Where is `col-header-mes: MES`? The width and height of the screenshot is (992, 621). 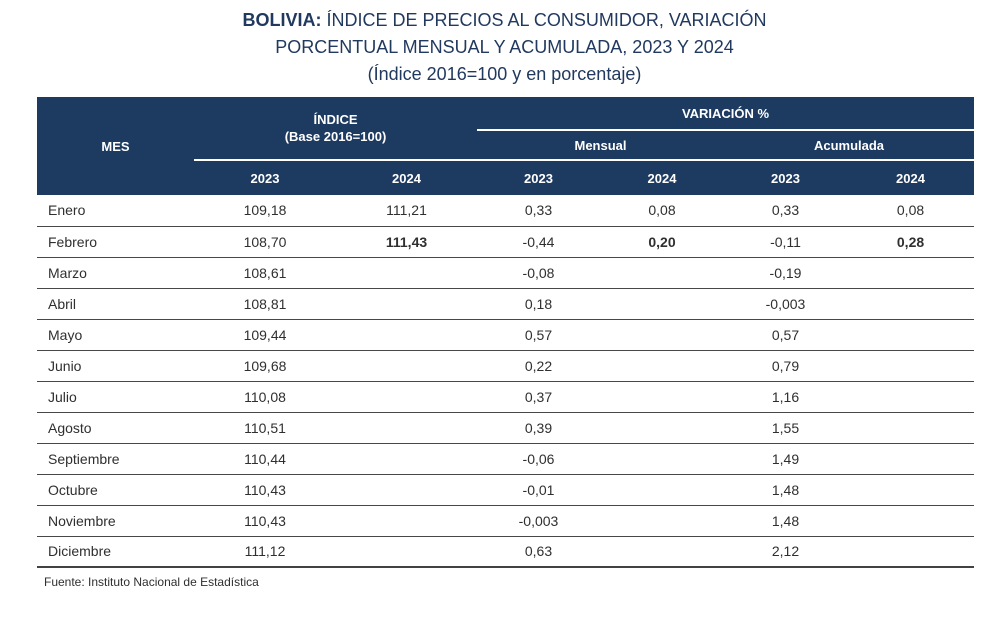 col-header-mes: MES is located at coordinates (115, 146).